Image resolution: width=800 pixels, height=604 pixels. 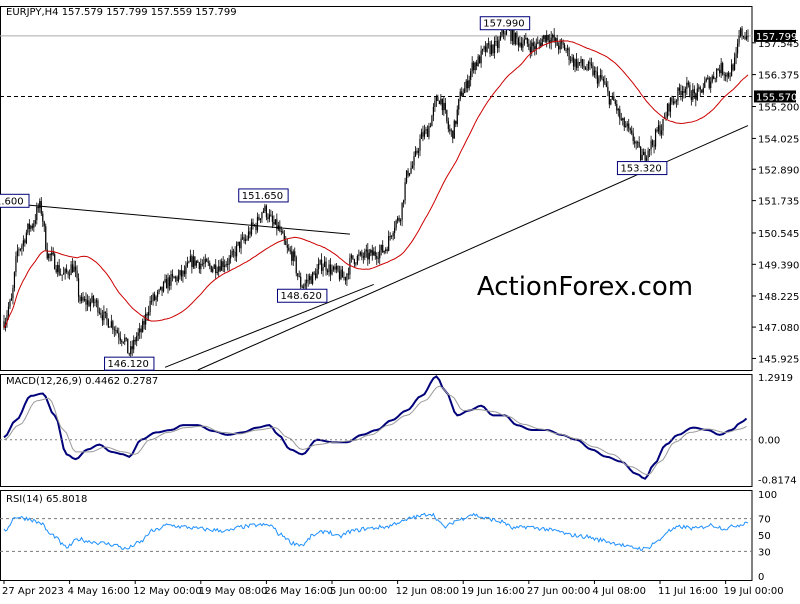 I want to click on level-badge, so click(x=775, y=96).